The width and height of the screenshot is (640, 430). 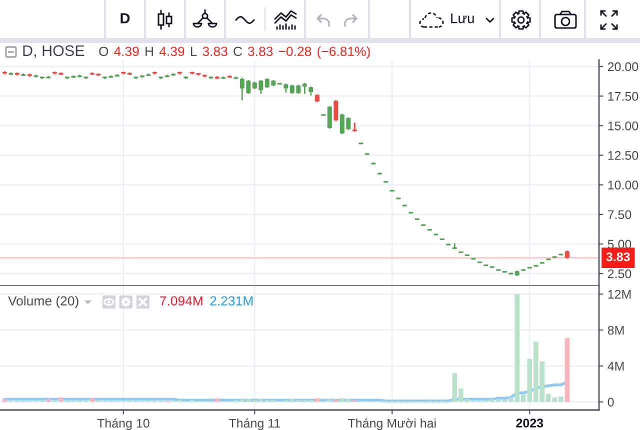 I want to click on chart-title: D, HOSE, so click(x=53, y=51).